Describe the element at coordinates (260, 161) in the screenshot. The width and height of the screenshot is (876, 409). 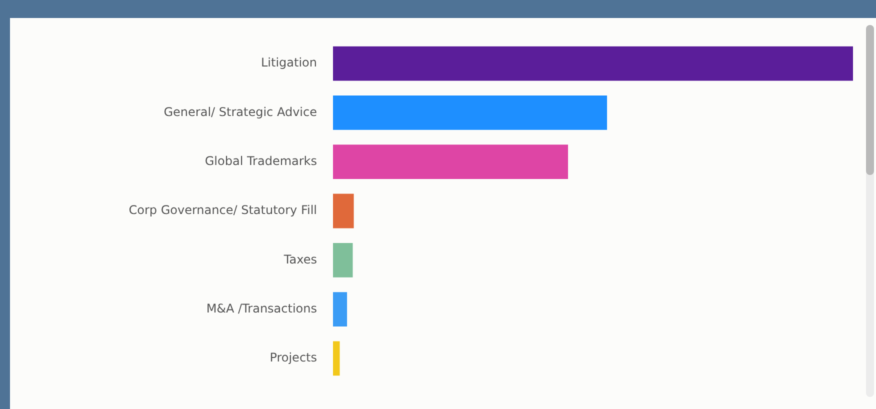
I see `y-tick-label: Global Trademarks` at that location.